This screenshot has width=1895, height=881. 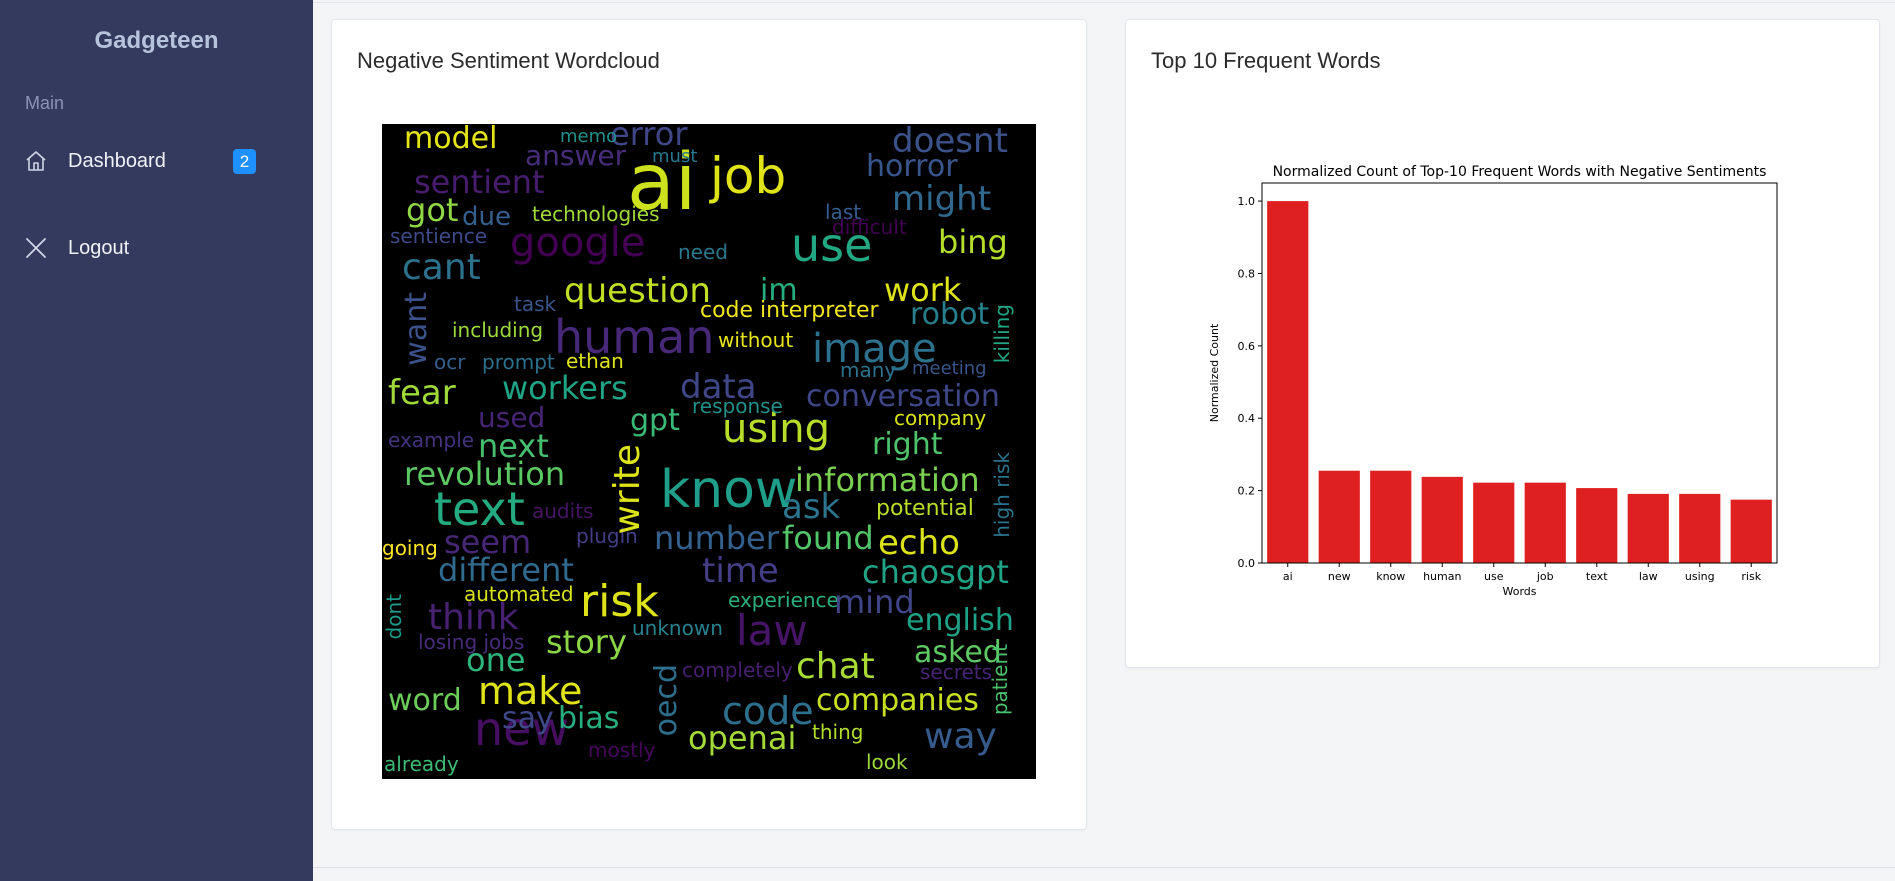 What do you see at coordinates (907, 444) in the screenshot?
I see `wordcloud-word: right` at bounding box center [907, 444].